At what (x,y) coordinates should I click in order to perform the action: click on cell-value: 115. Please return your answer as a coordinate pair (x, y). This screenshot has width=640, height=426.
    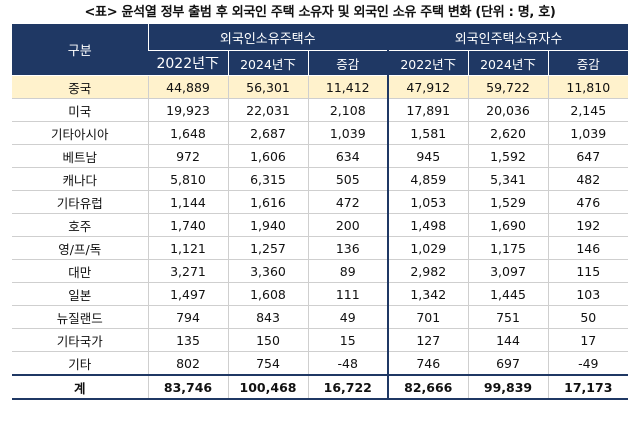
    Looking at the image, I should click on (588, 271).